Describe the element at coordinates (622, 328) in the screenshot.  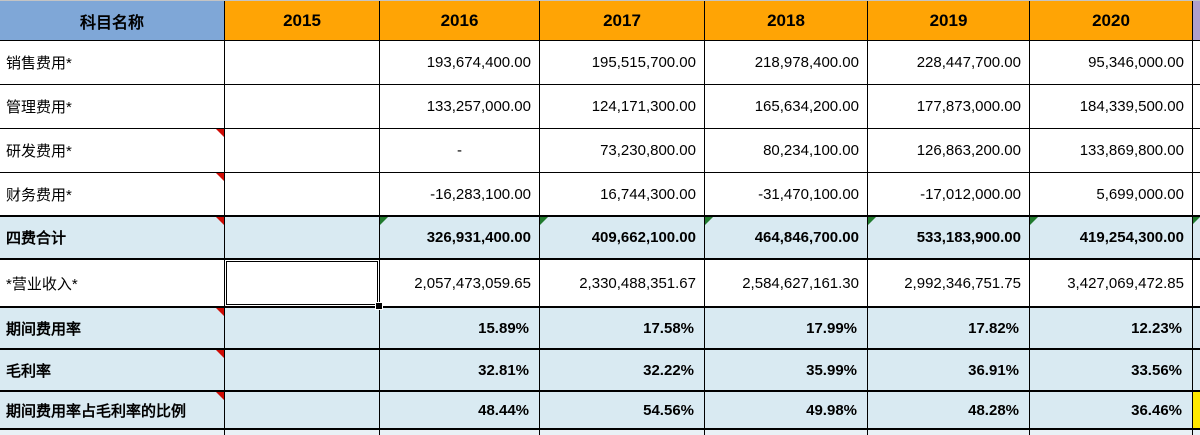
I see `cell-period-expense-ratio-2017: 17.58%` at that location.